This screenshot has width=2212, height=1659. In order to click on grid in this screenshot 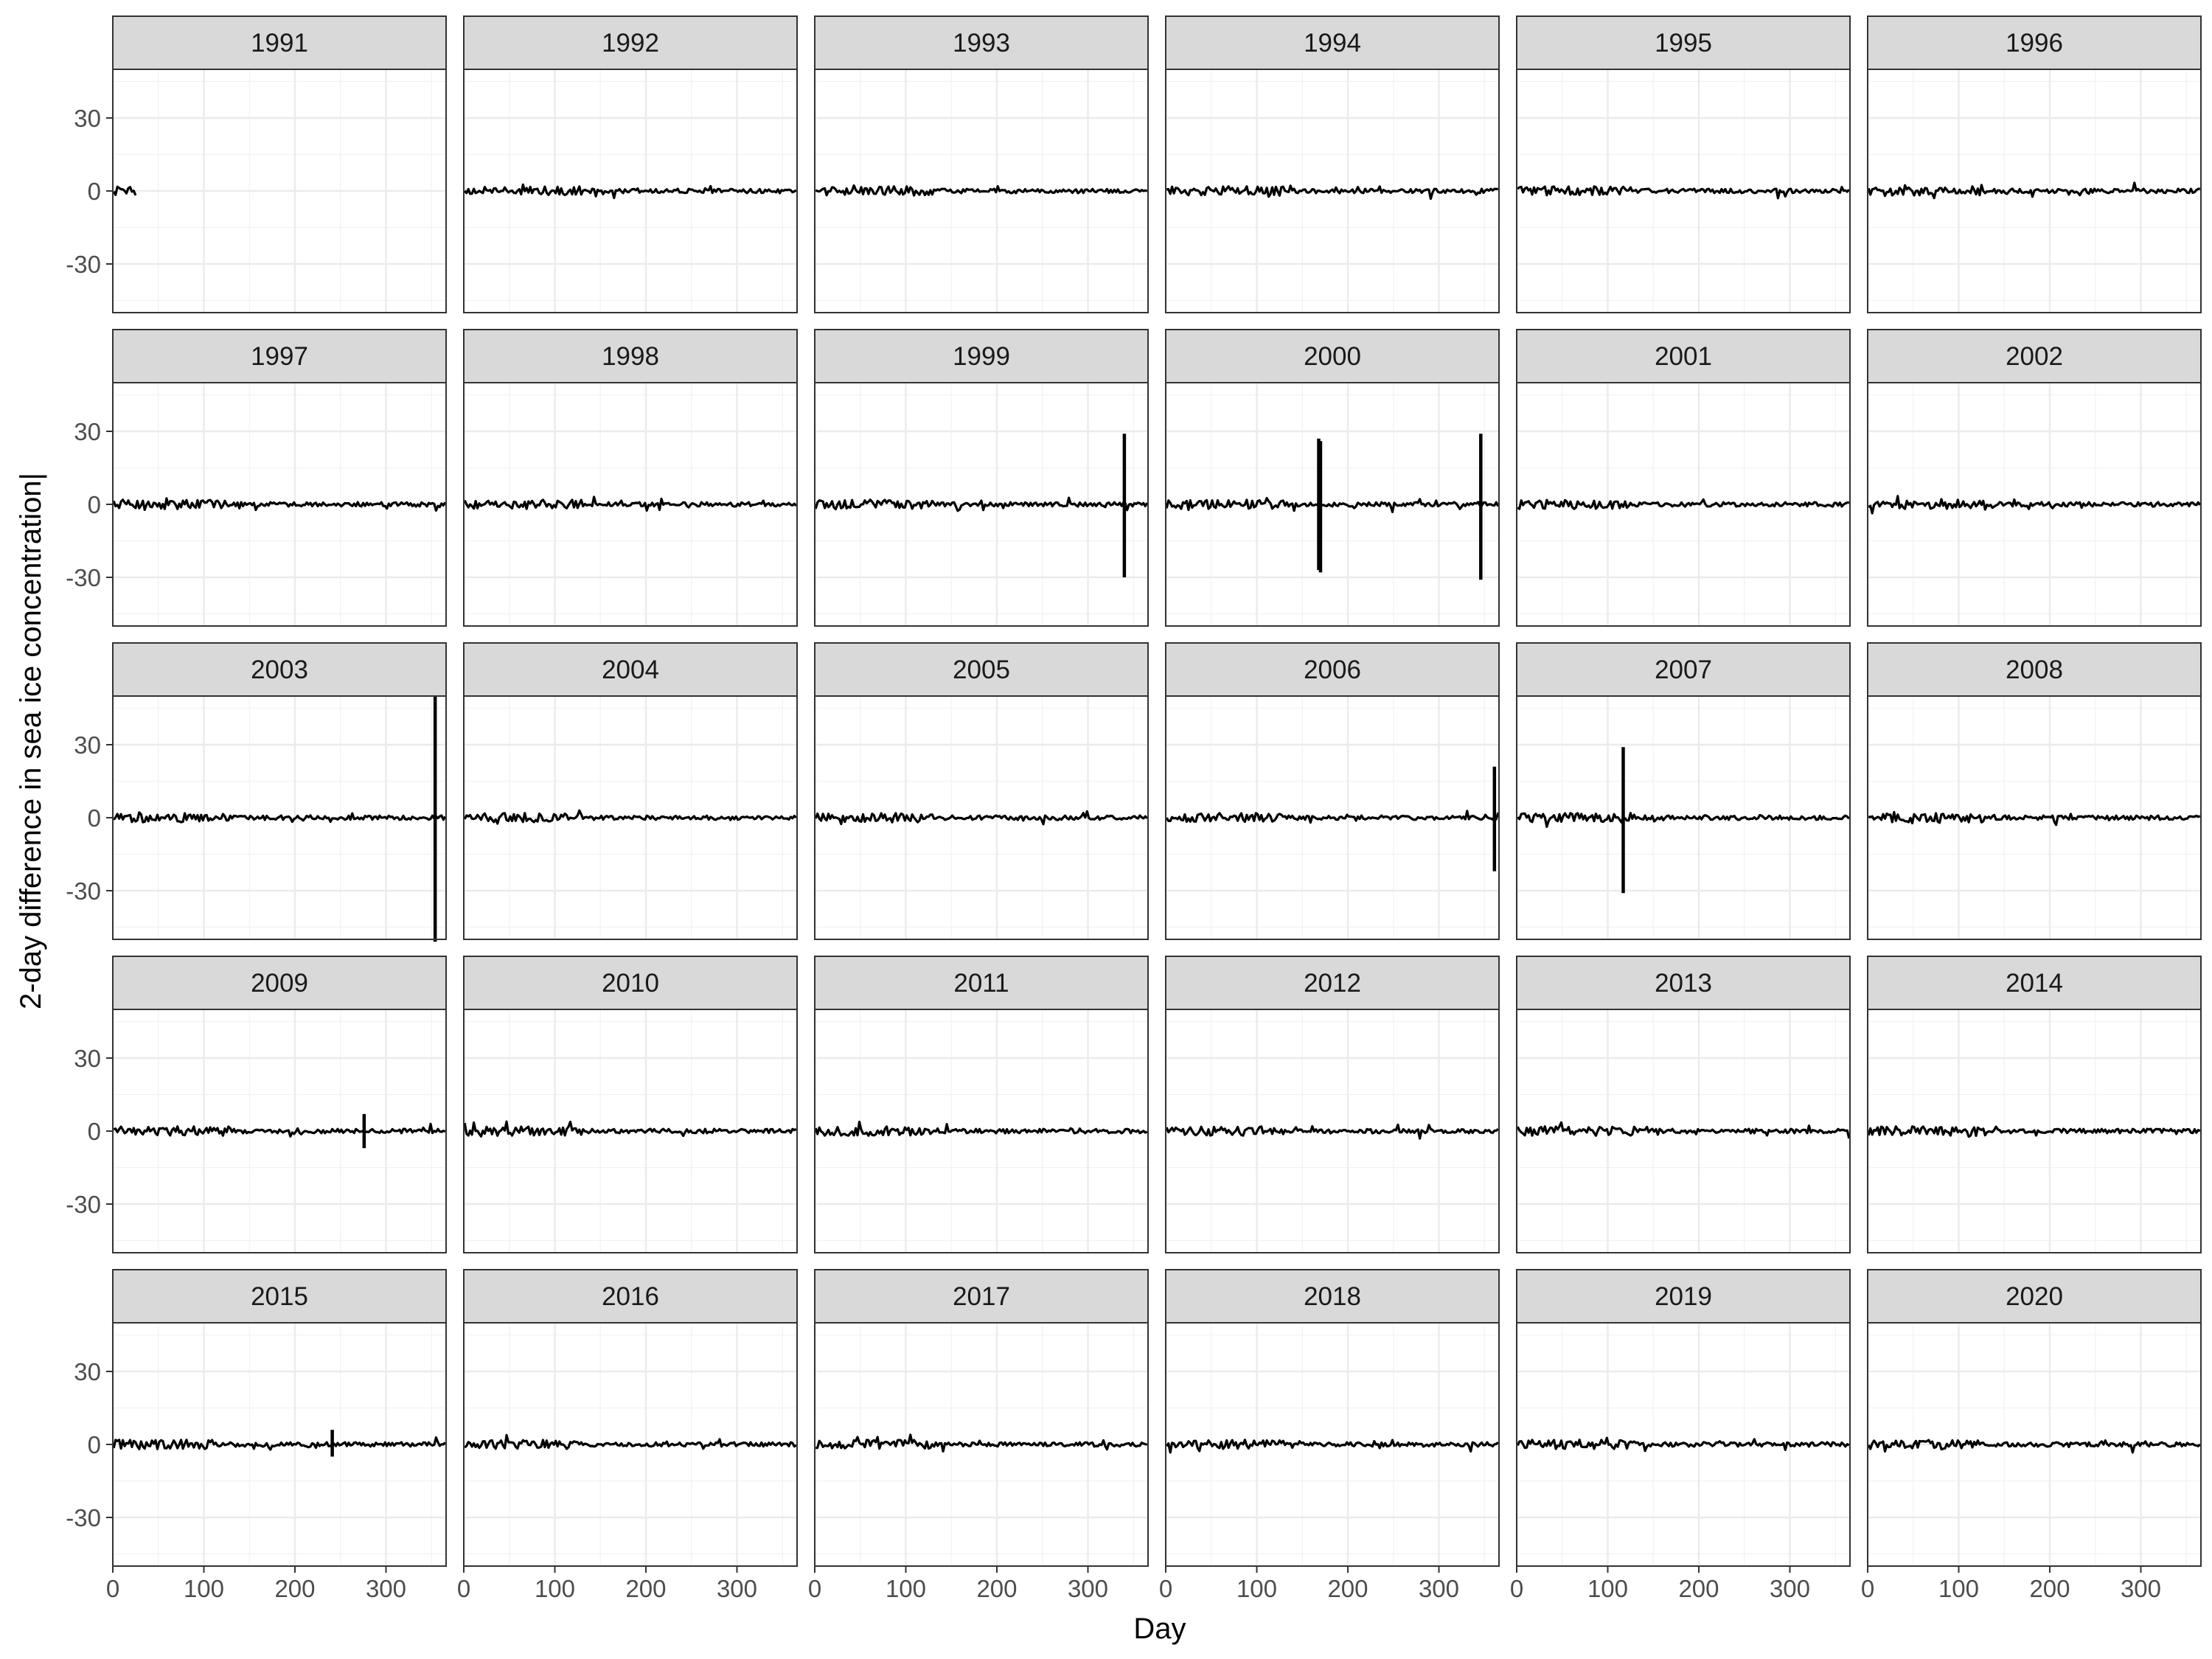, I will do `click(629, 504)`.